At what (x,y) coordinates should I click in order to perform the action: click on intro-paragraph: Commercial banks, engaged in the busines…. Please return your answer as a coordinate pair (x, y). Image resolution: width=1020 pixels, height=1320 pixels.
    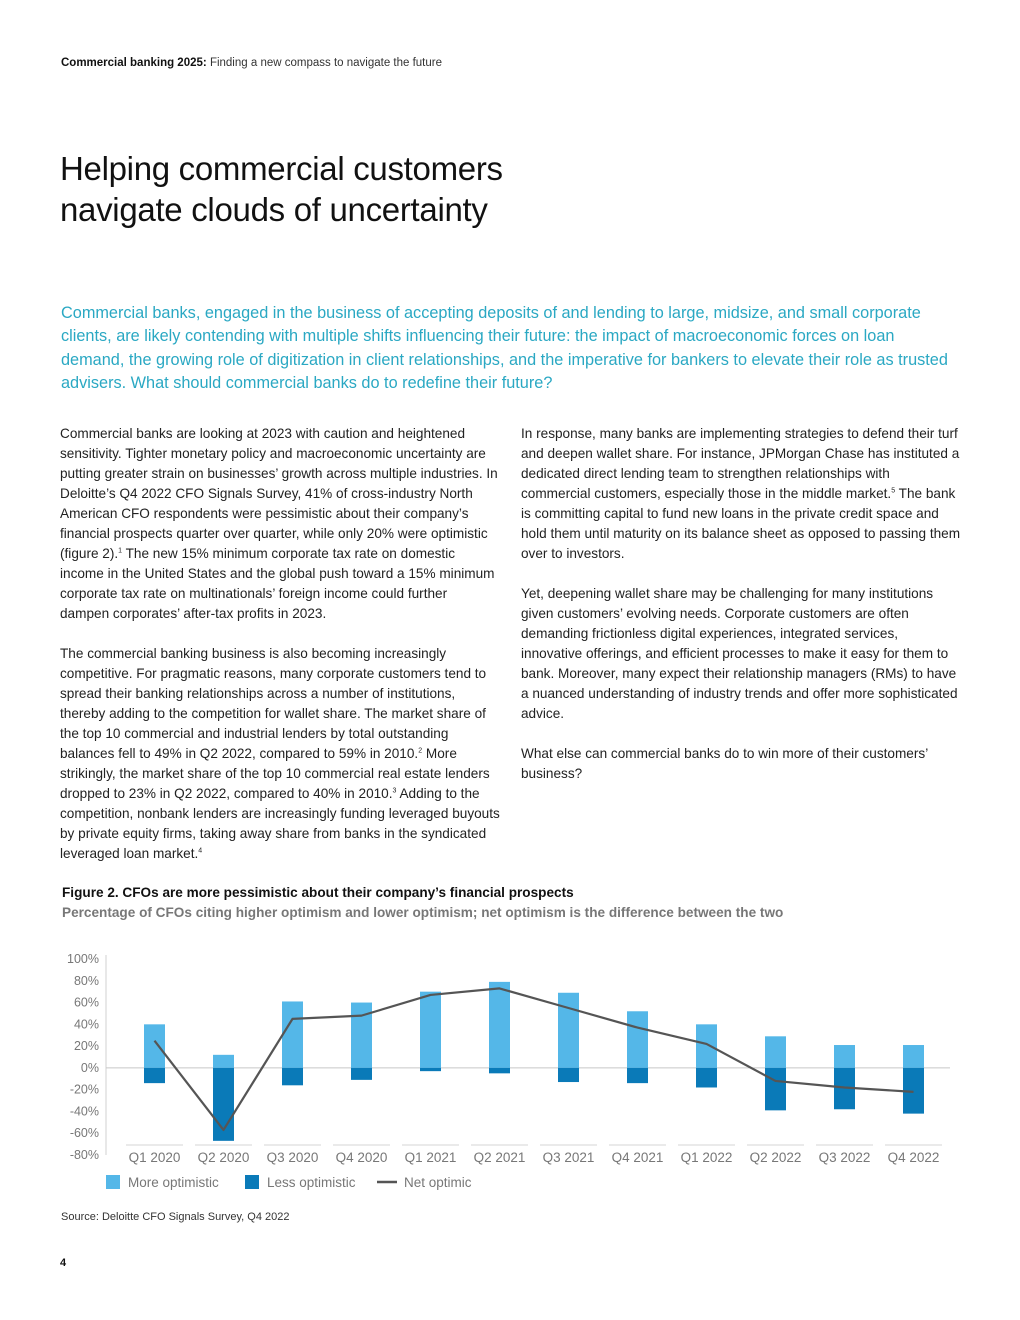
    Looking at the image, I should click on (504, 348).